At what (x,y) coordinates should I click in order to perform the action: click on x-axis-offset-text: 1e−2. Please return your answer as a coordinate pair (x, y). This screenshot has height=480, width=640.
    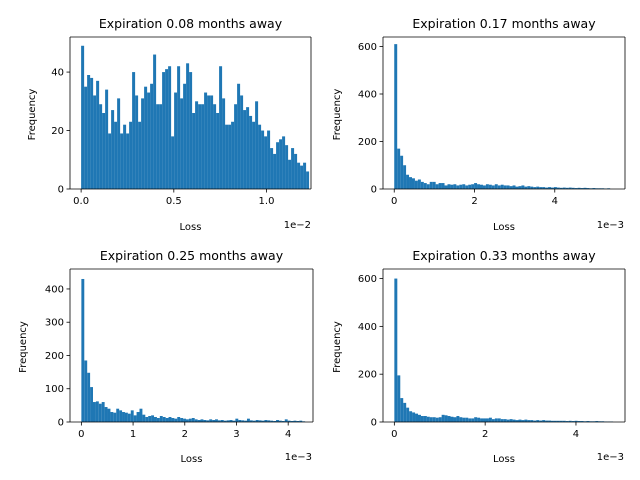
    Looking at the image, I should click on (297, 225).